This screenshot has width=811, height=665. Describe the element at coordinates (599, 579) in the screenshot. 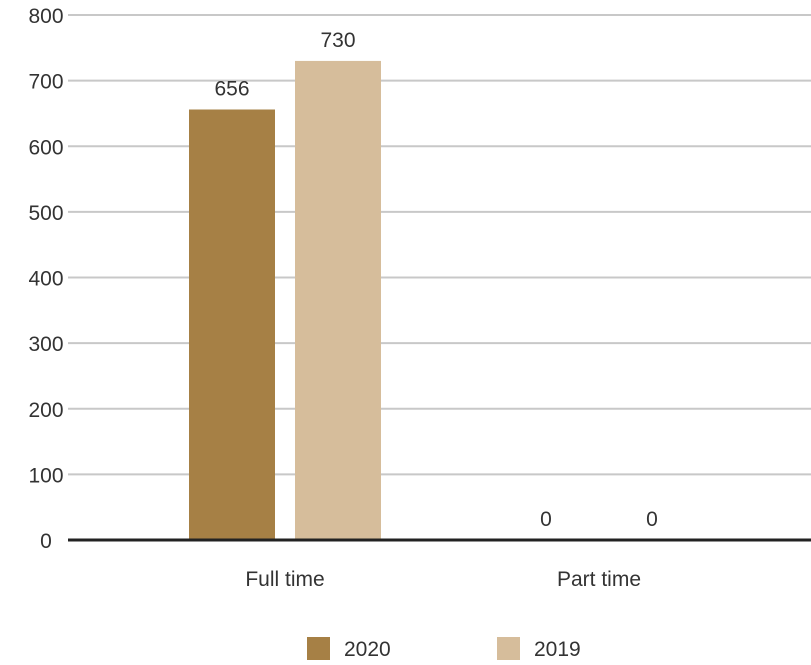

I see `x-tick-label: Part time` at that location.